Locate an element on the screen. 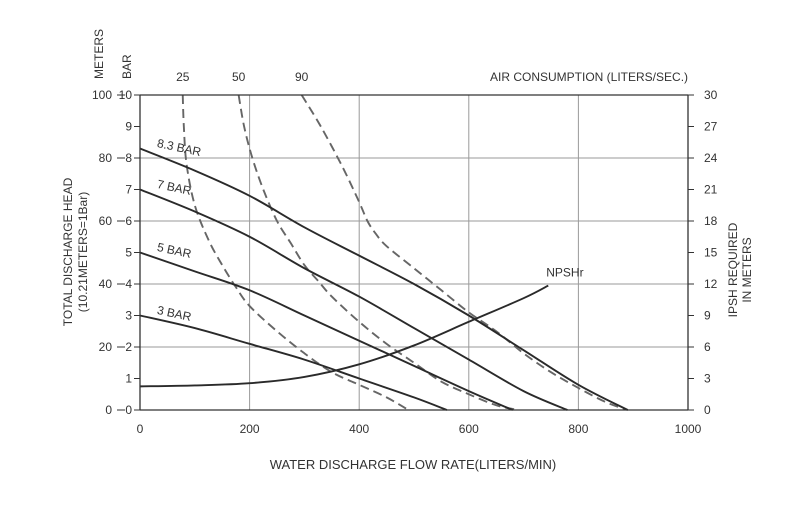 The width and height of the screenshot is (798, 511). x-axis-title: WATER DISCHARGE FLOW RATE(LITERS/MIN) is located at coordinates (413, 464).